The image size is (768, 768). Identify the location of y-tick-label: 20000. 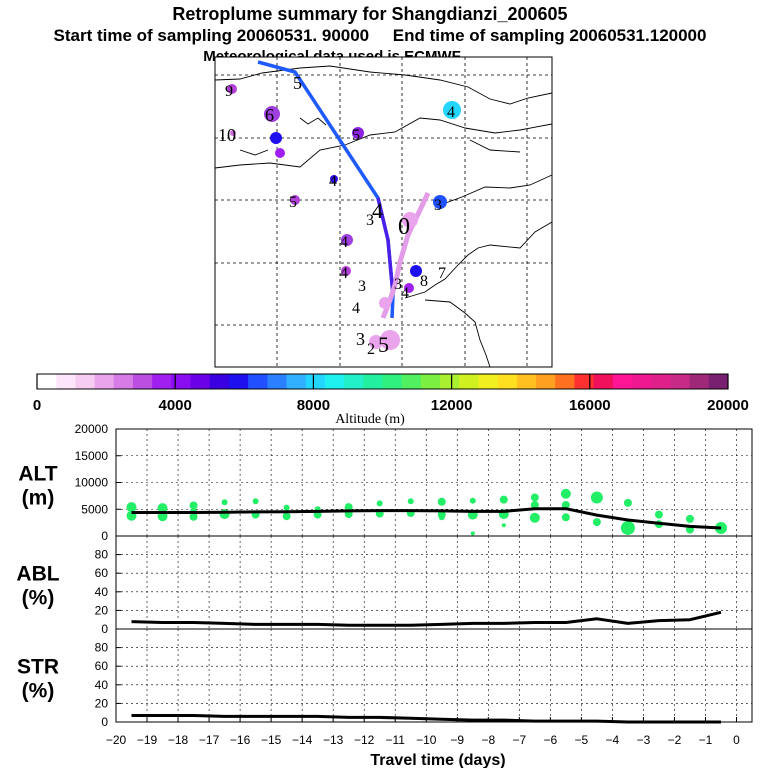
(92, 429).